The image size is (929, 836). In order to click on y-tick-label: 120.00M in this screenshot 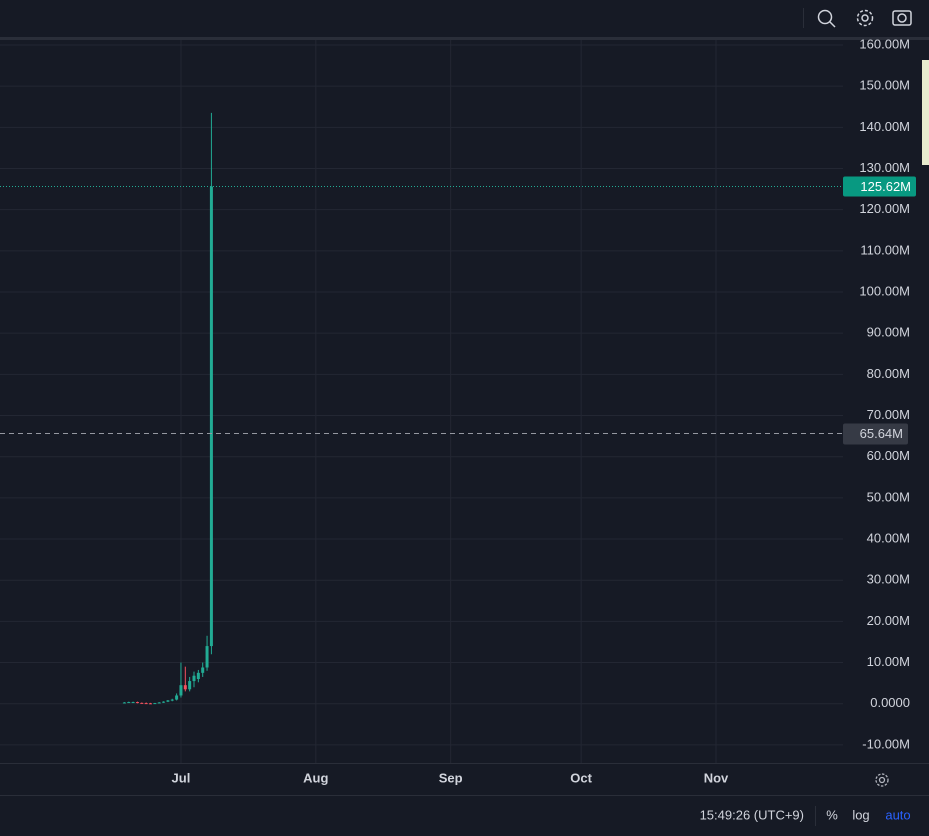, I will do `click(884, 208)`.